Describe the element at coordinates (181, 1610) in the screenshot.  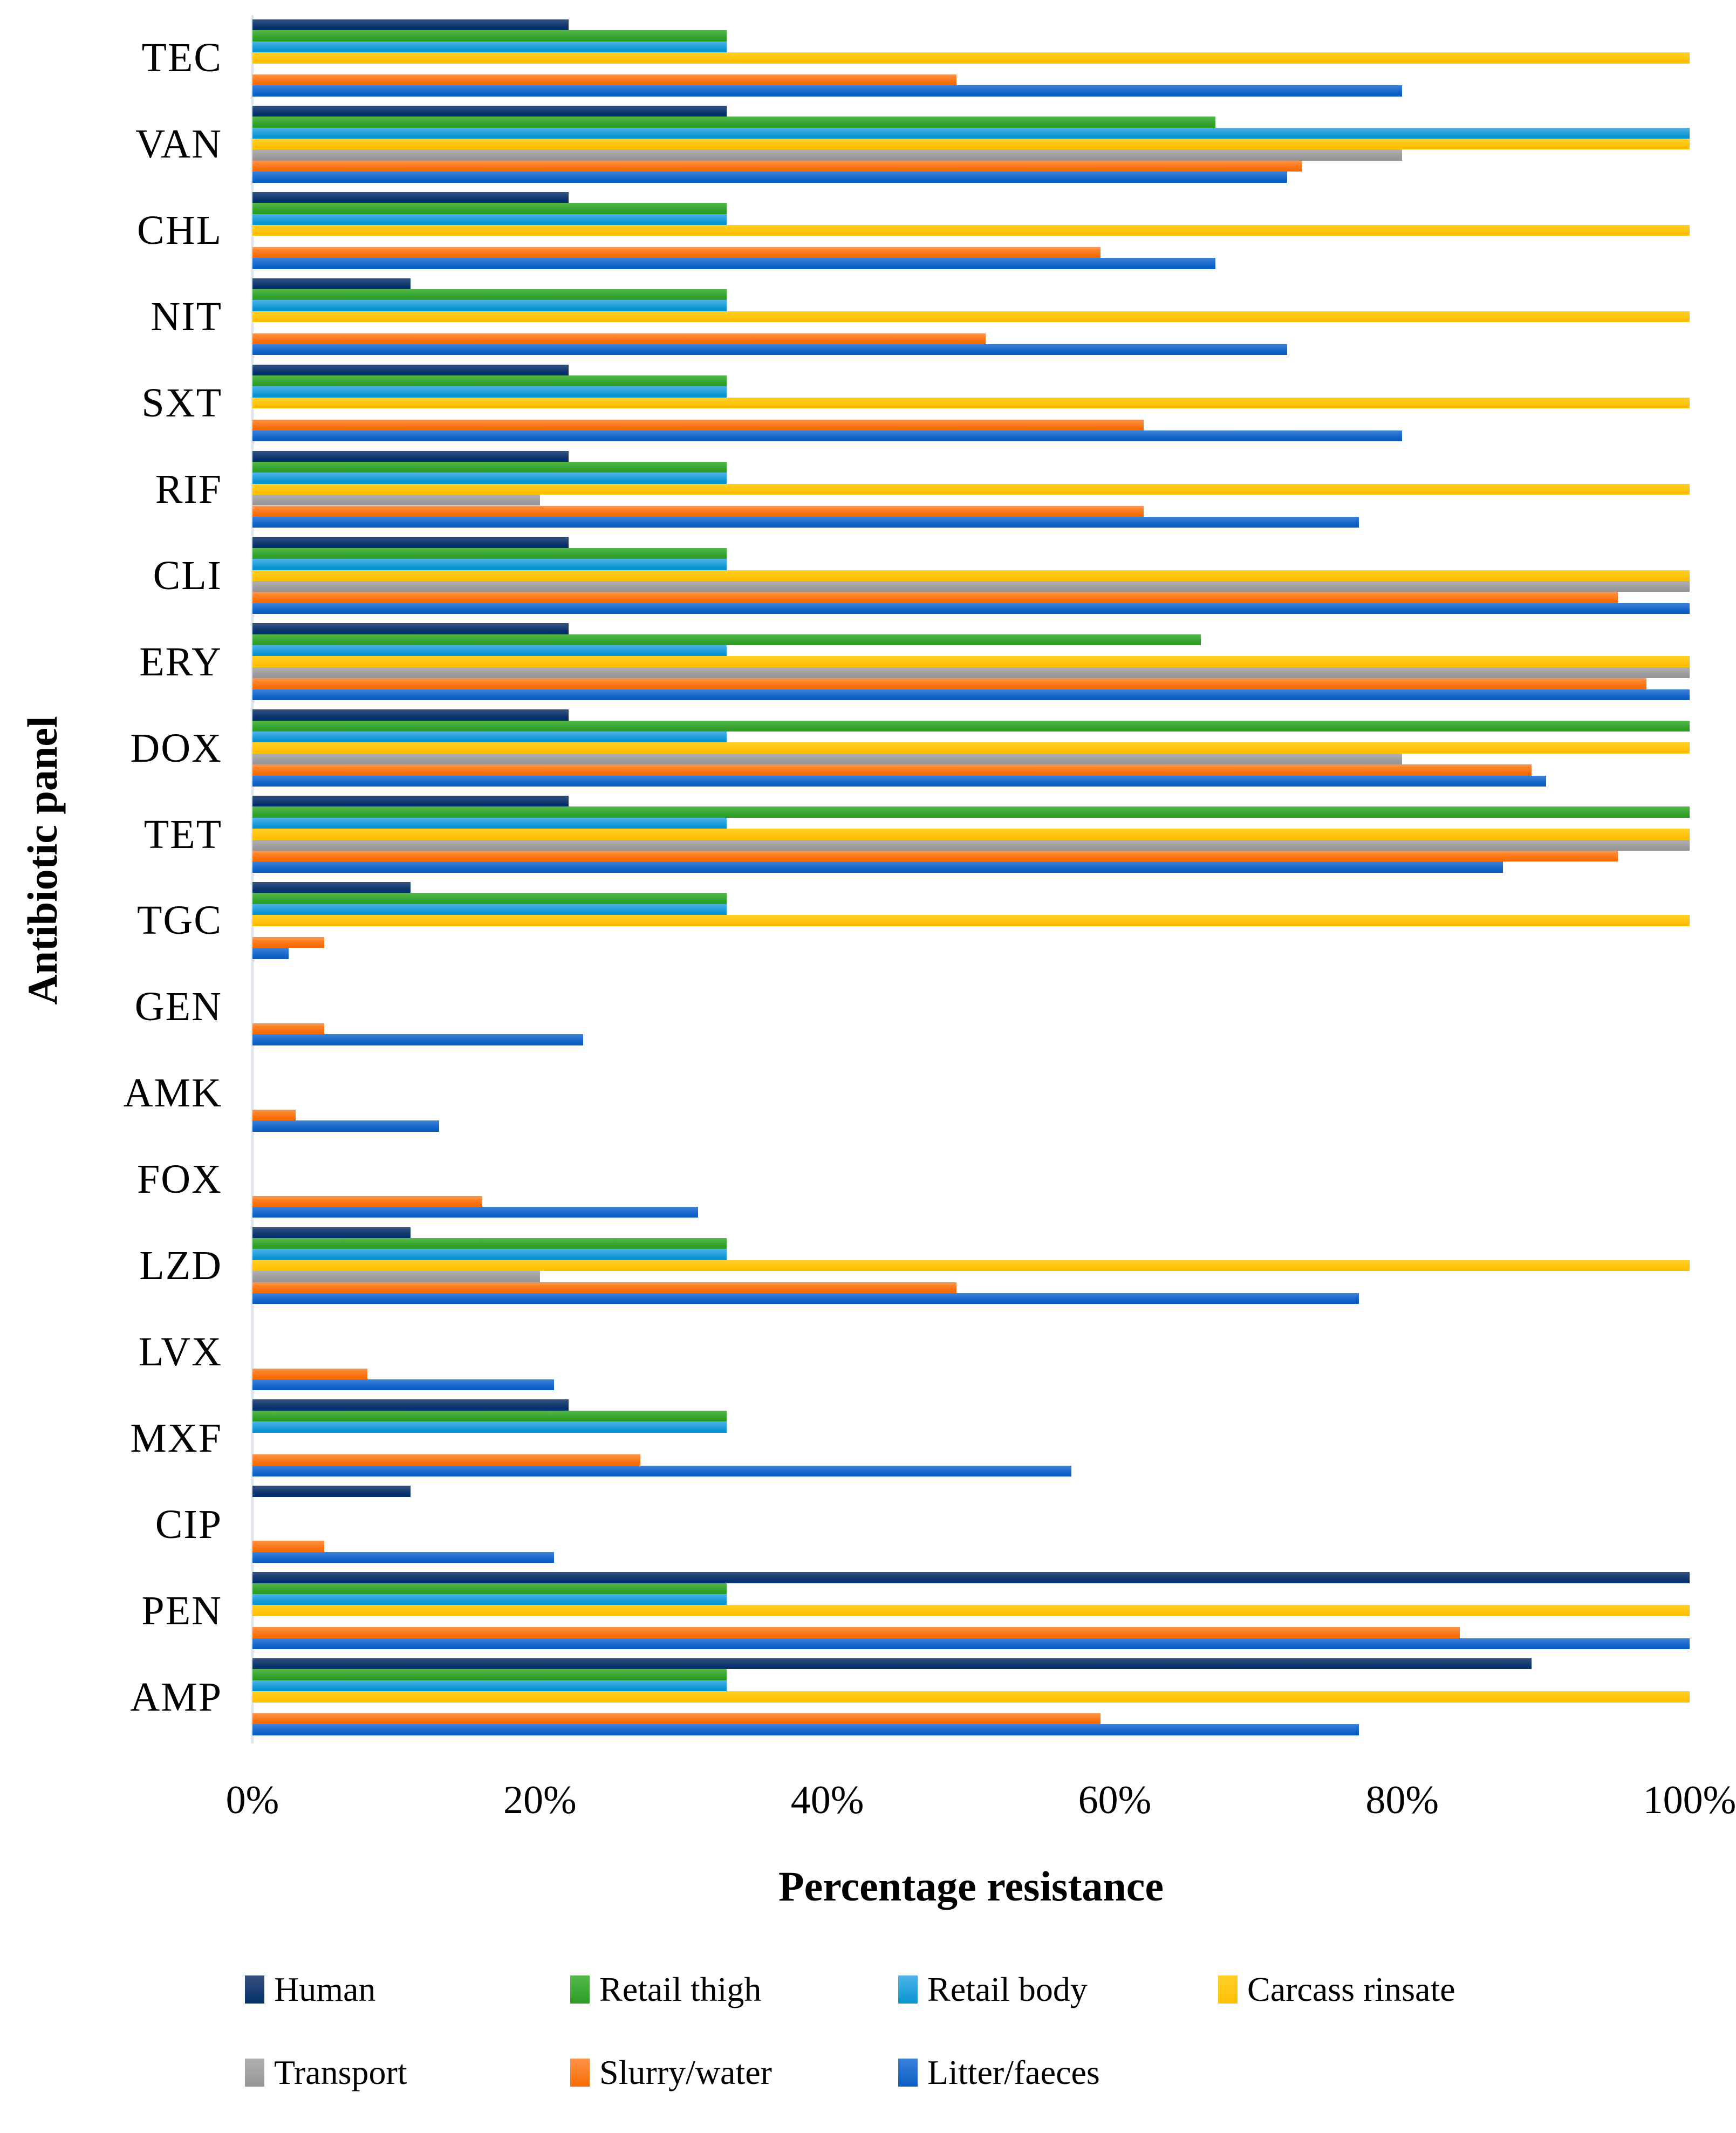
I see `category-label: PEN` at that location.